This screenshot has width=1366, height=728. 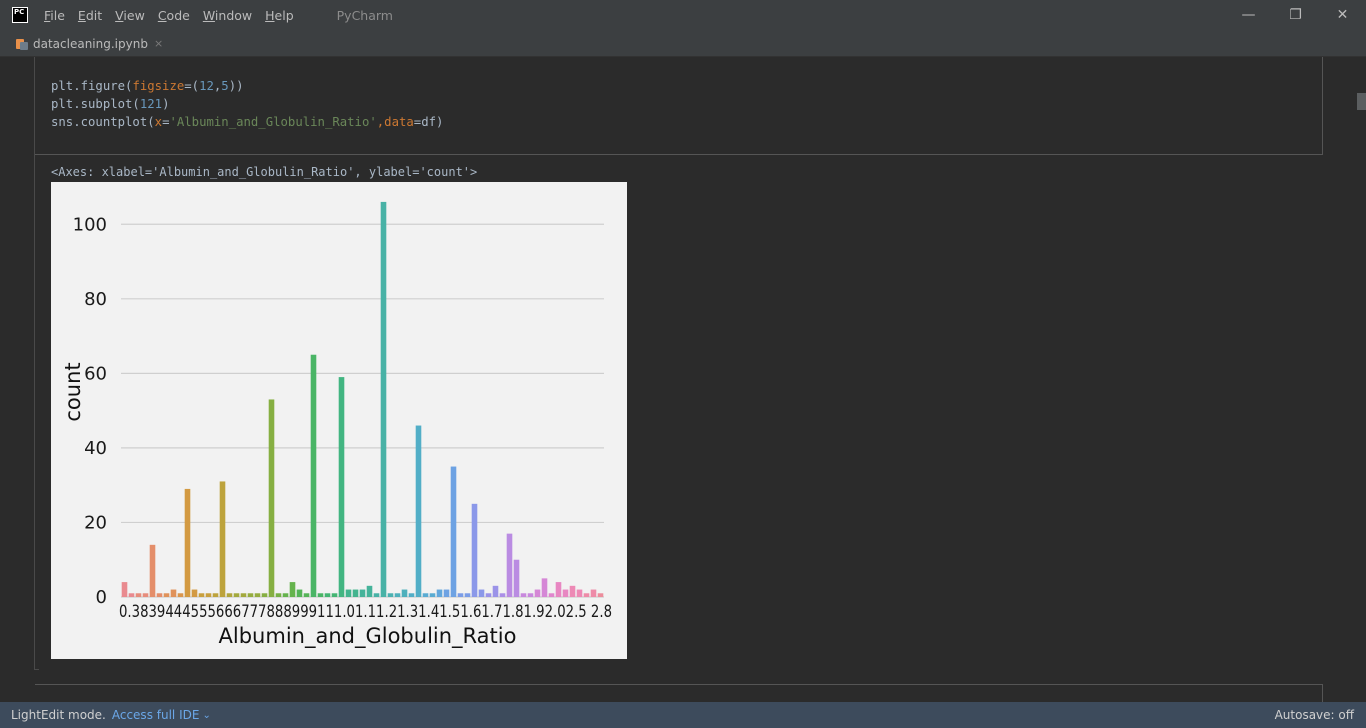 I want to click on next-code-cell, so click(x=679, y=694).